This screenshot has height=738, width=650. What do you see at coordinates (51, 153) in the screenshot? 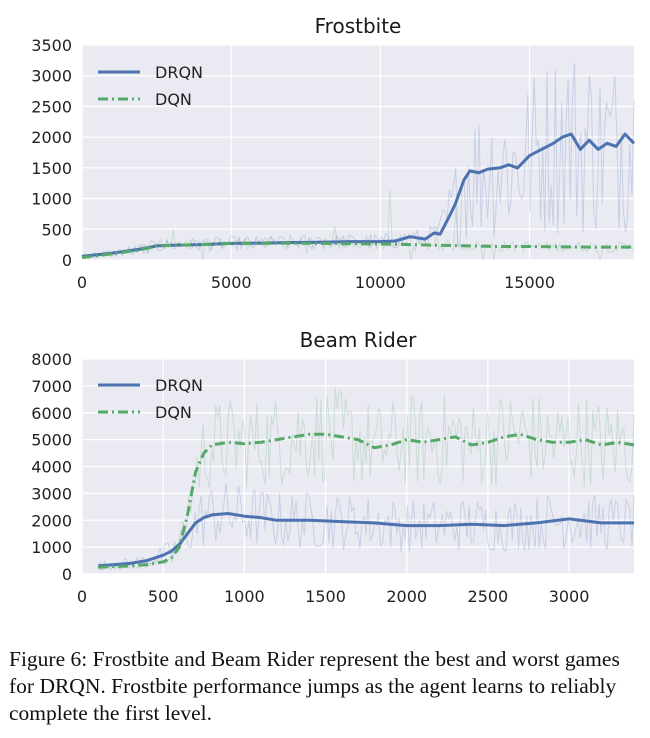
I see `y-tick-labels: 0 500 1000 1500 2000 2500 3000 3500` at bounding box center [51, 153].